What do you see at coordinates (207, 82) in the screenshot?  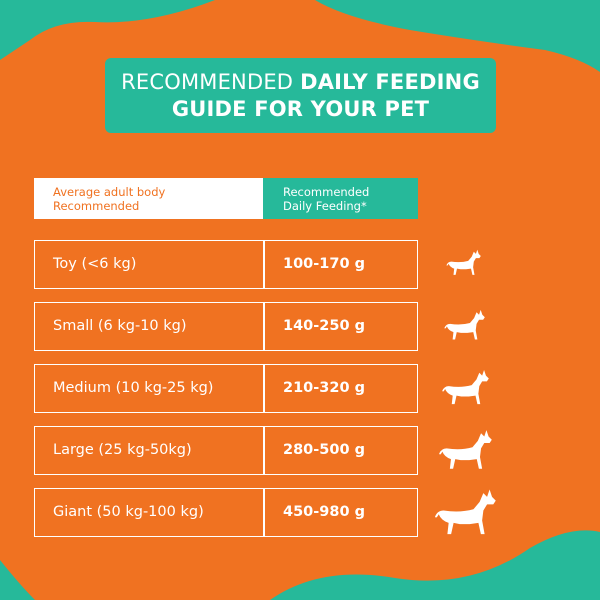 I see `title-light-text: RECOMMENDED` at bounding box center [207, 82].